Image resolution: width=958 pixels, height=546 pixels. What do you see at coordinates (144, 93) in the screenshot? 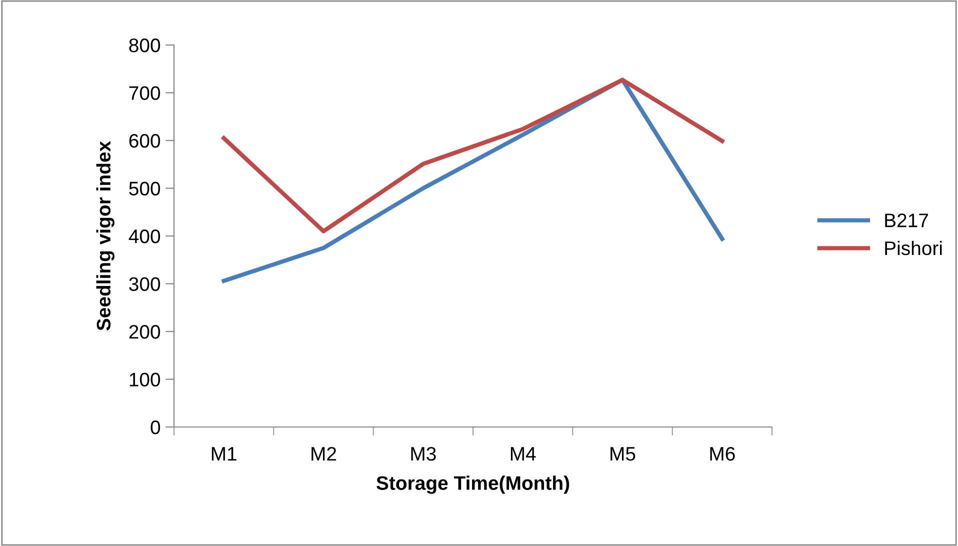
I see `y-tick-label: 700` at bounding box center [144, 93].